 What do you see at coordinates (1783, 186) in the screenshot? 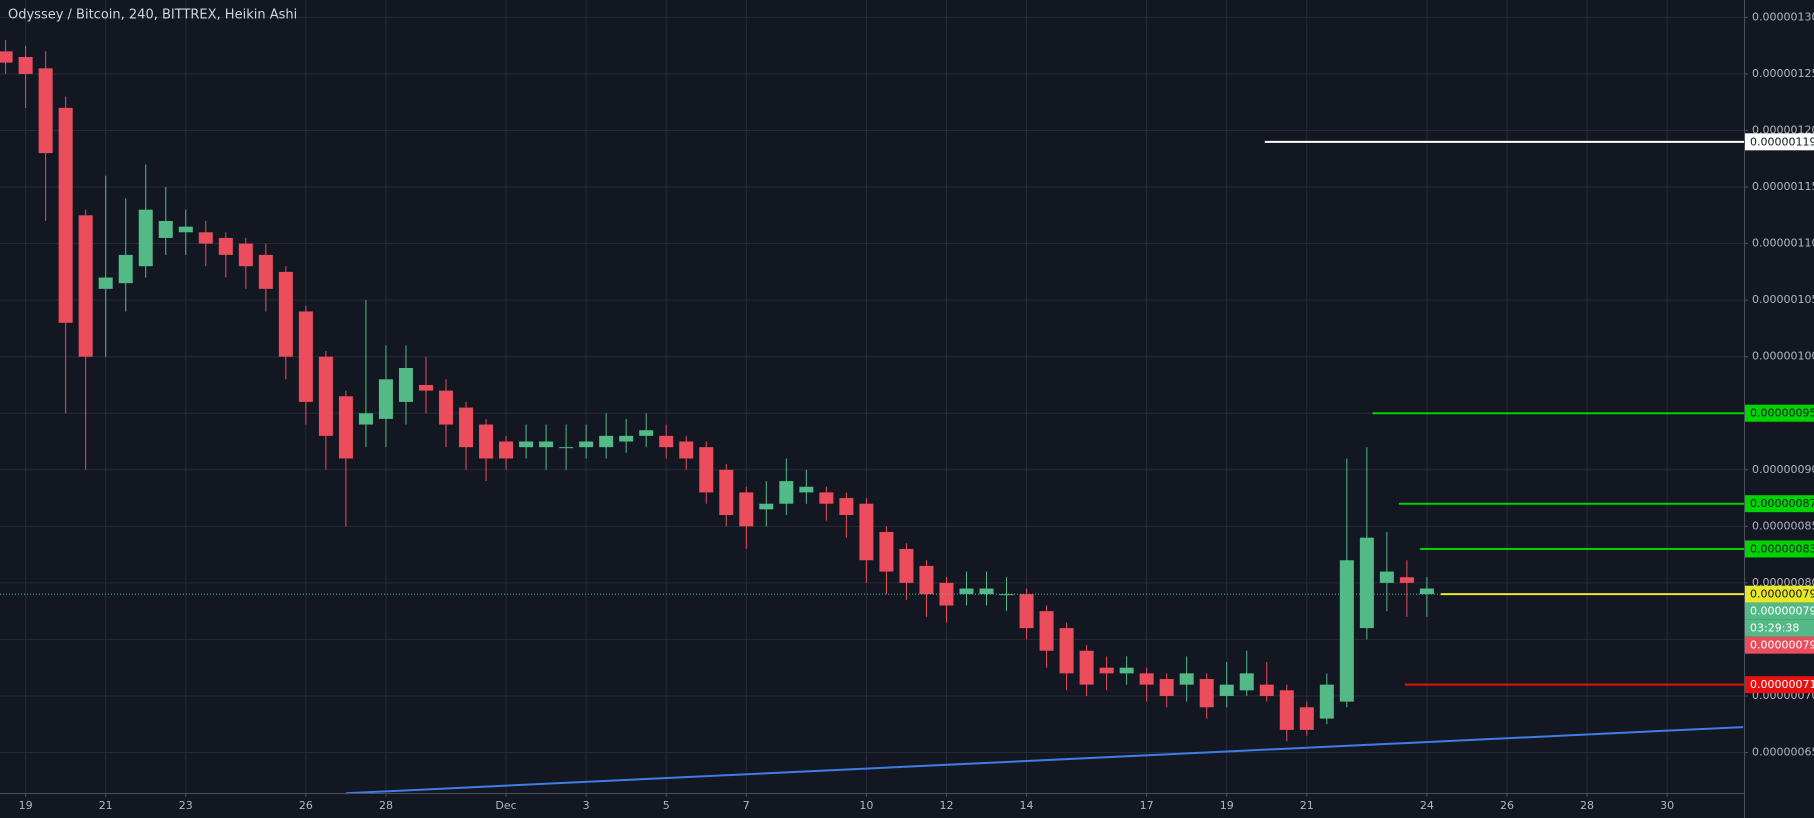
I see `y-tick-label: 0.00000115` at bounding box center [1783, 186].